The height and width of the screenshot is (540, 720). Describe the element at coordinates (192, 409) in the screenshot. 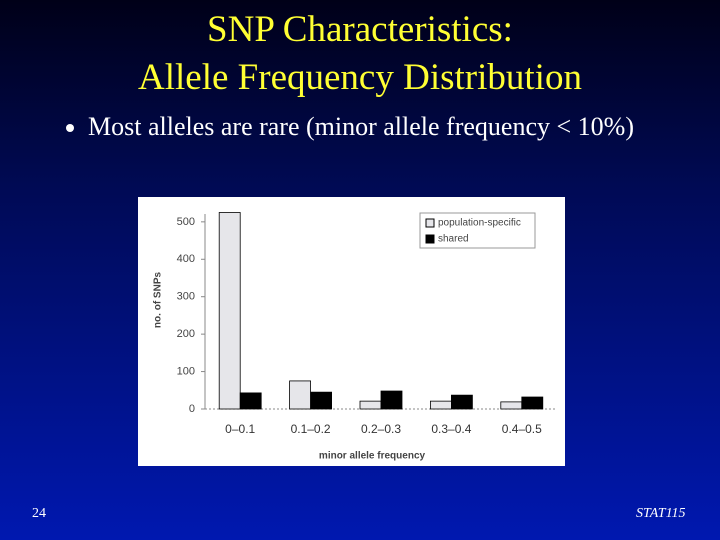

I see `y-tick-label: 0` at that location.